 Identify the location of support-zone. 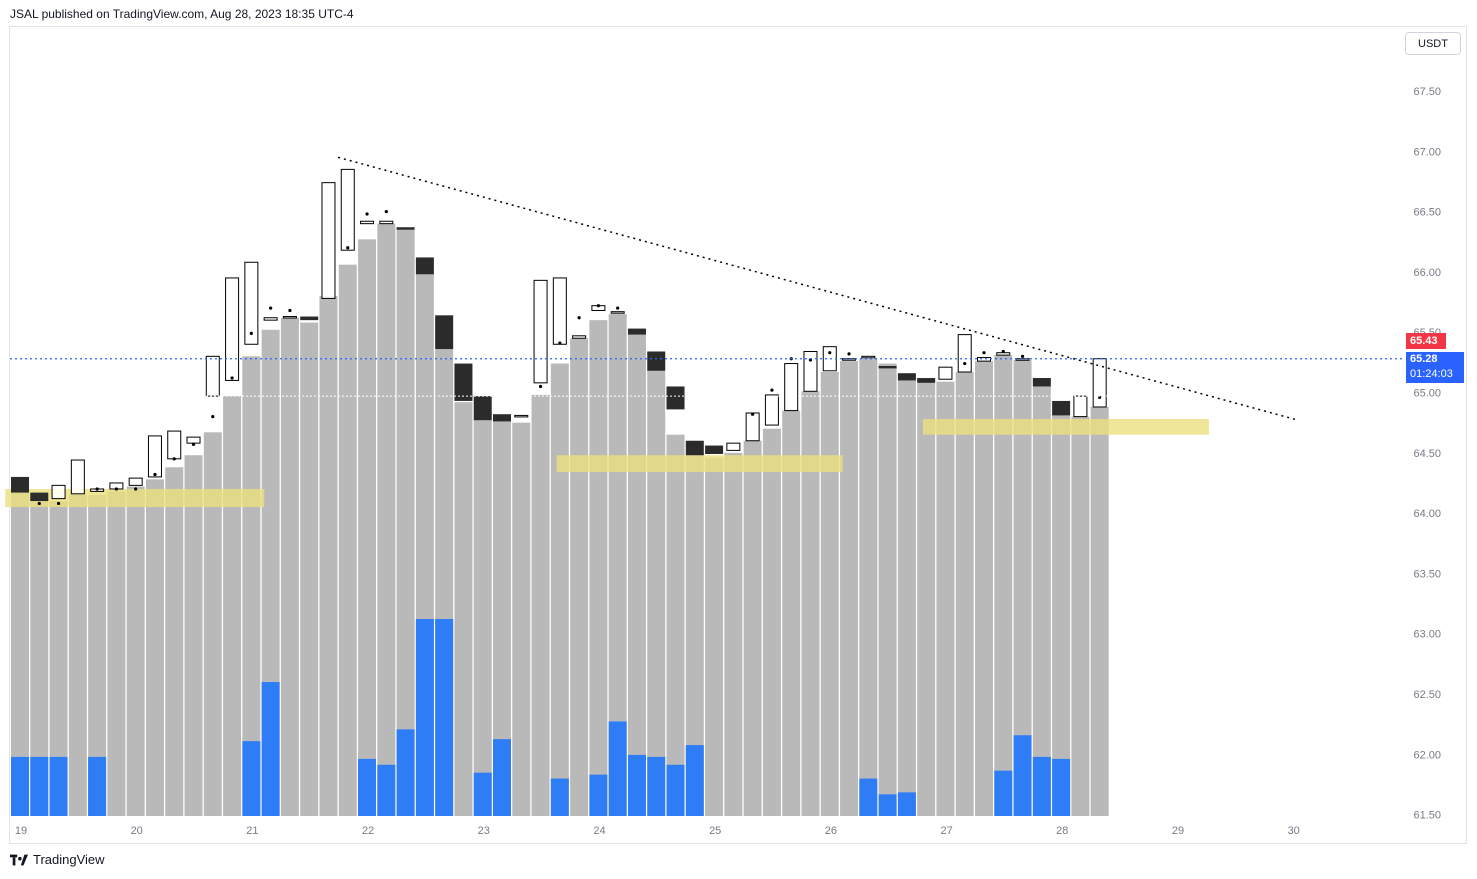
(135, 498).